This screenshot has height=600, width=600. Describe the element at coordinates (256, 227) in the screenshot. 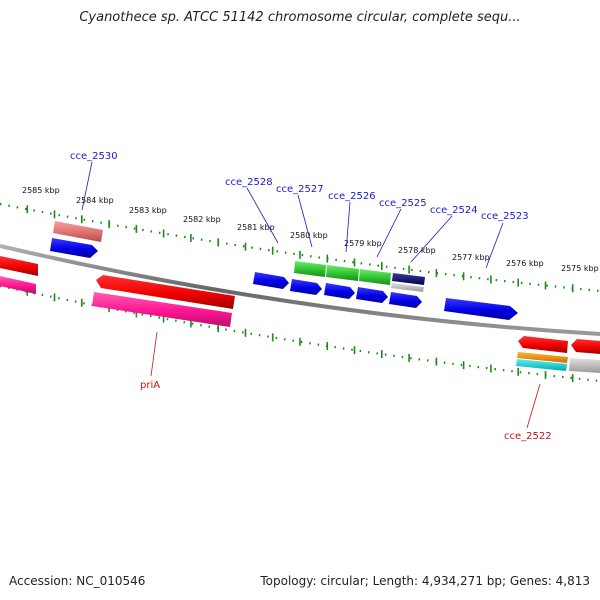

I see `scale-label: 2581 kbp` at that location.